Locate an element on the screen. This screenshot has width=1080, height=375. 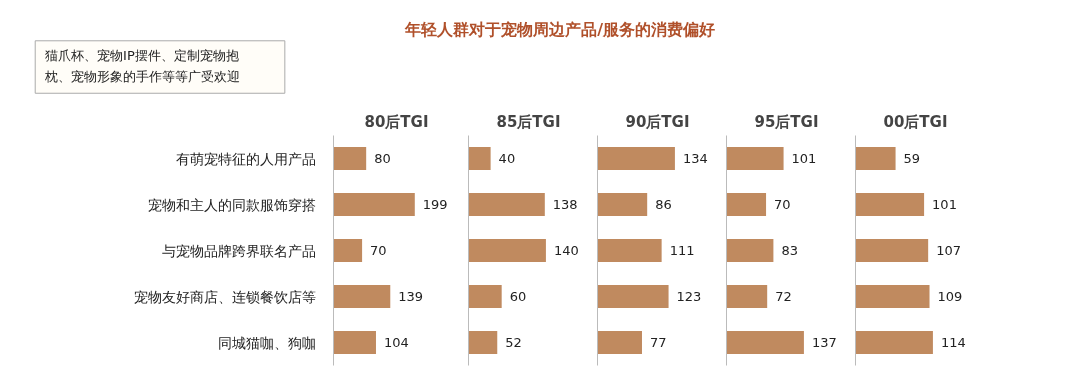
data-label: 52 is located at coordinates (513, 342).